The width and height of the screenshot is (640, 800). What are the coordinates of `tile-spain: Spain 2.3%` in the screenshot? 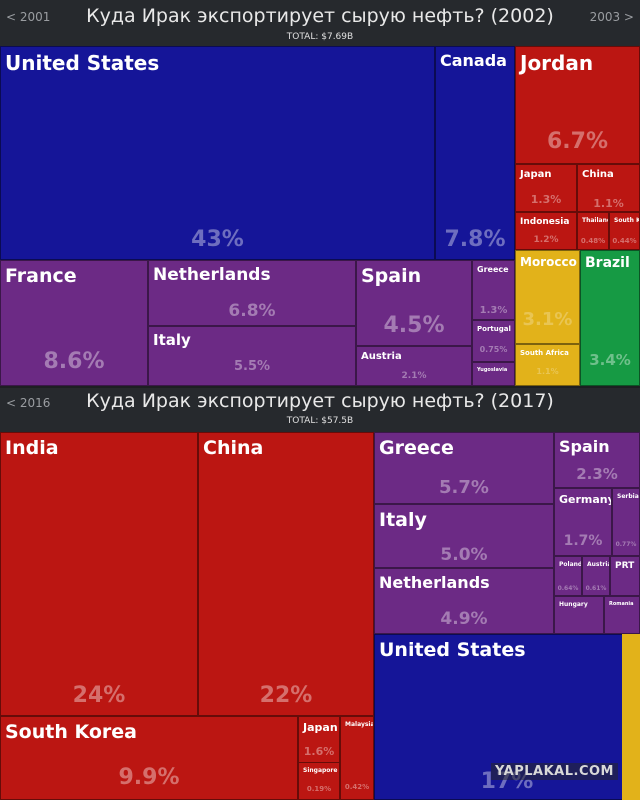 It's located at (597, 460).